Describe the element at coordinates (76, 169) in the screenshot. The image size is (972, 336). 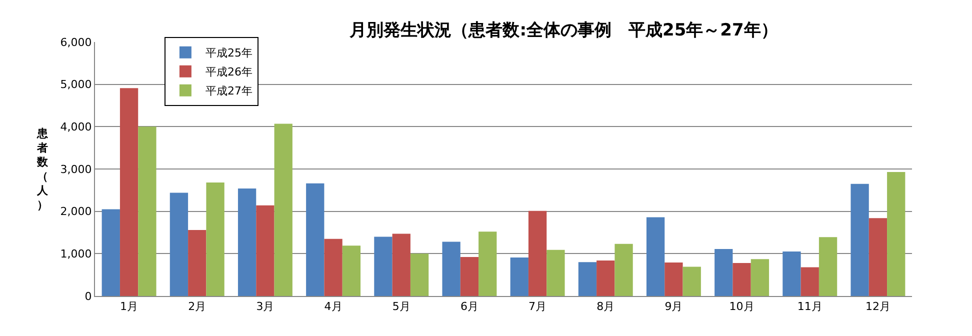
I see `y-tick-label: 3,000` at that location.